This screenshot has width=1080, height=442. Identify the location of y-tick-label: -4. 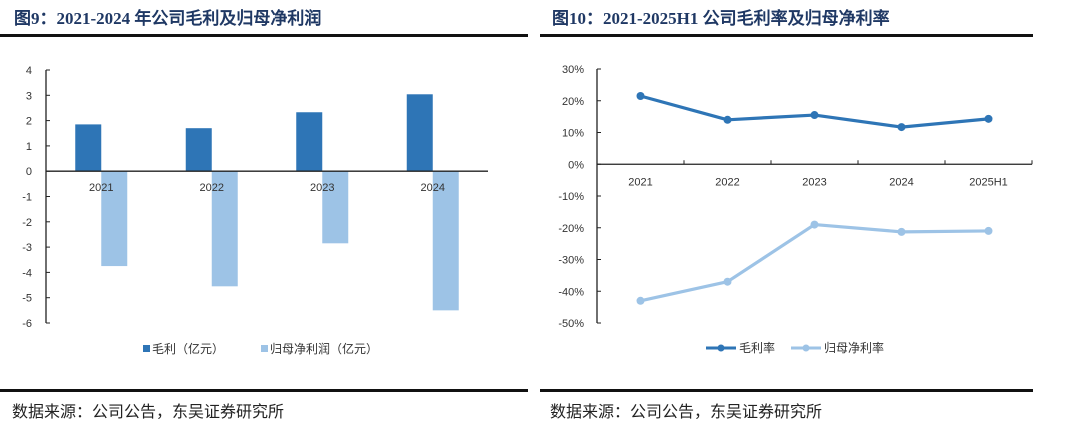
(27, 273).